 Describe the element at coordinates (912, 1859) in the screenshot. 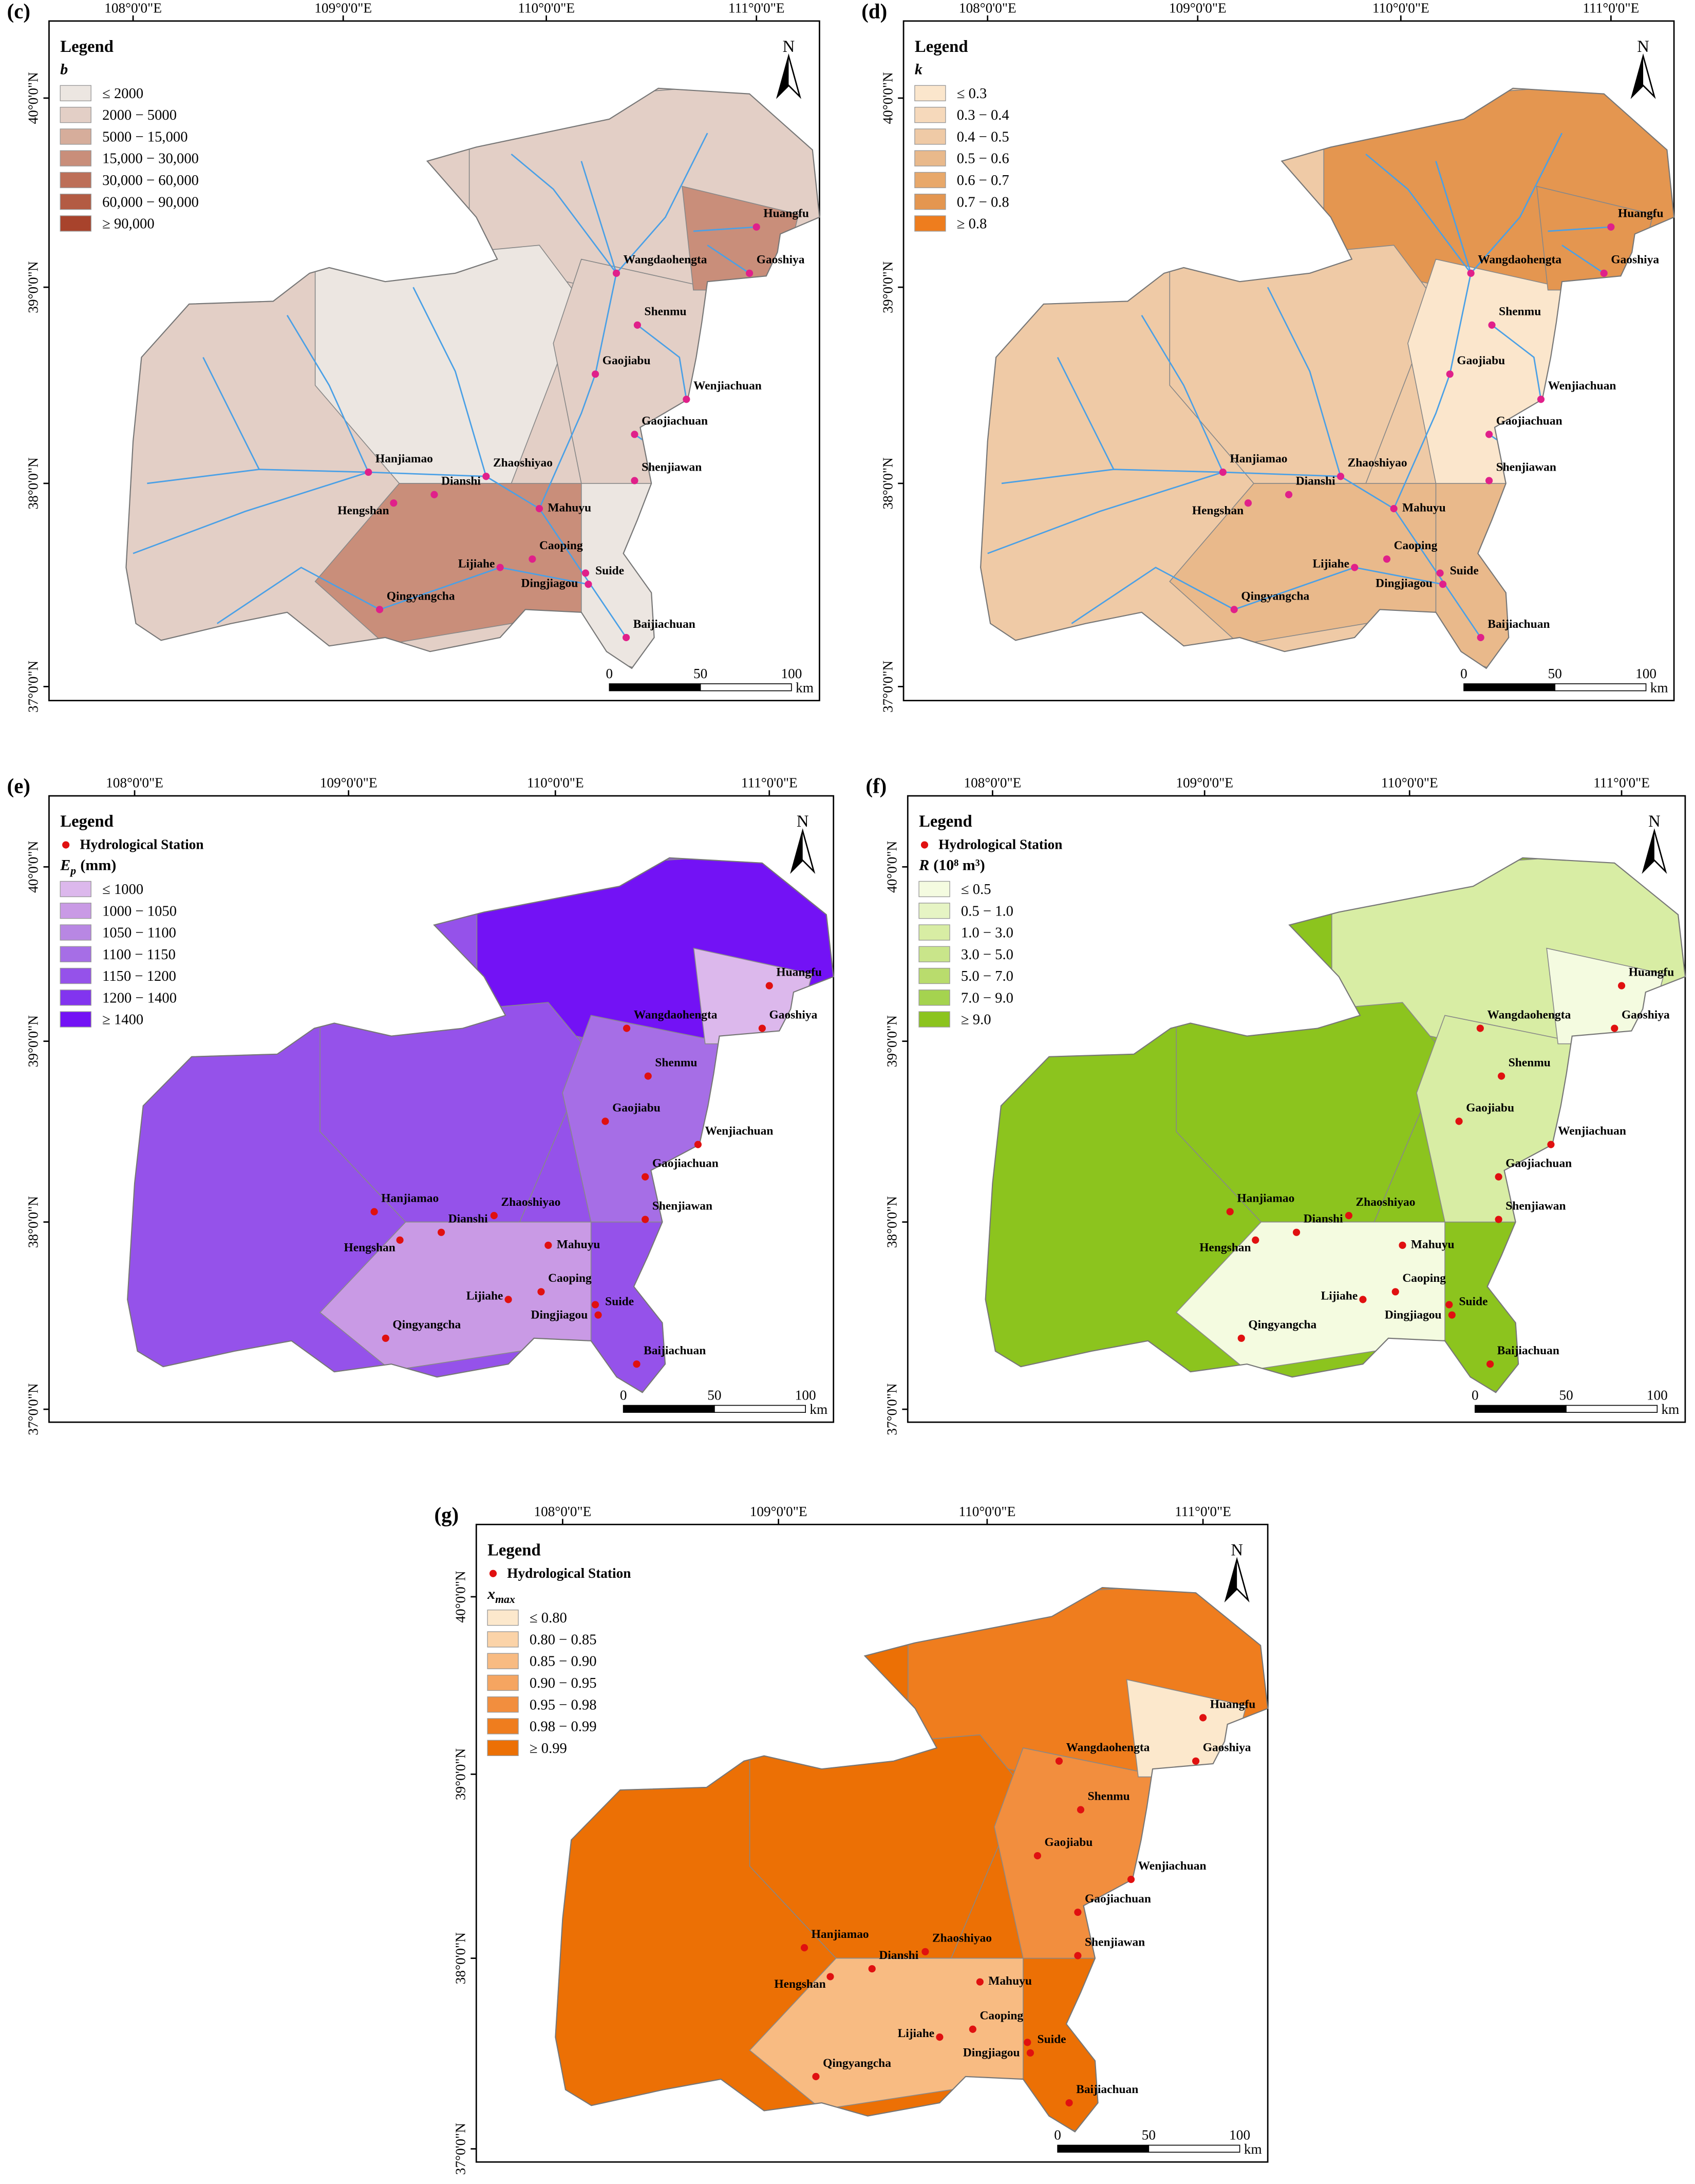

I see `basin-outline` at that location.